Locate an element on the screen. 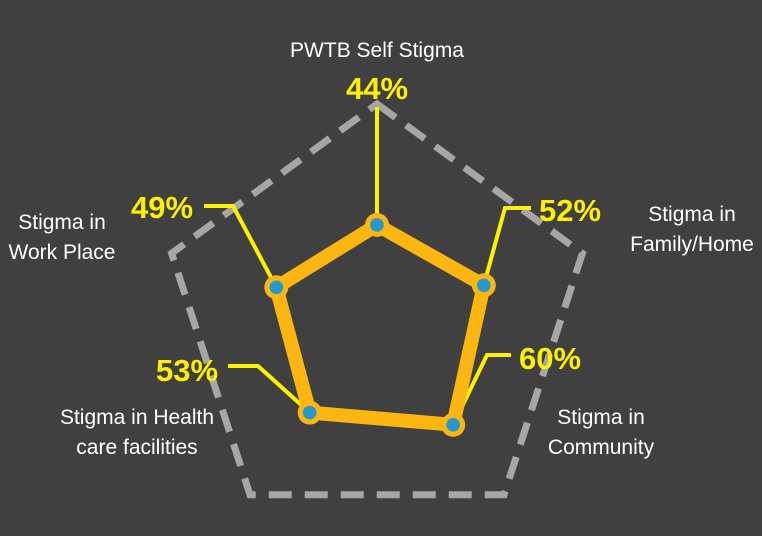 The width and height of the screenshot is (762, 536). value-label-self-stigma: 44% is located at coordinates (377, 88).